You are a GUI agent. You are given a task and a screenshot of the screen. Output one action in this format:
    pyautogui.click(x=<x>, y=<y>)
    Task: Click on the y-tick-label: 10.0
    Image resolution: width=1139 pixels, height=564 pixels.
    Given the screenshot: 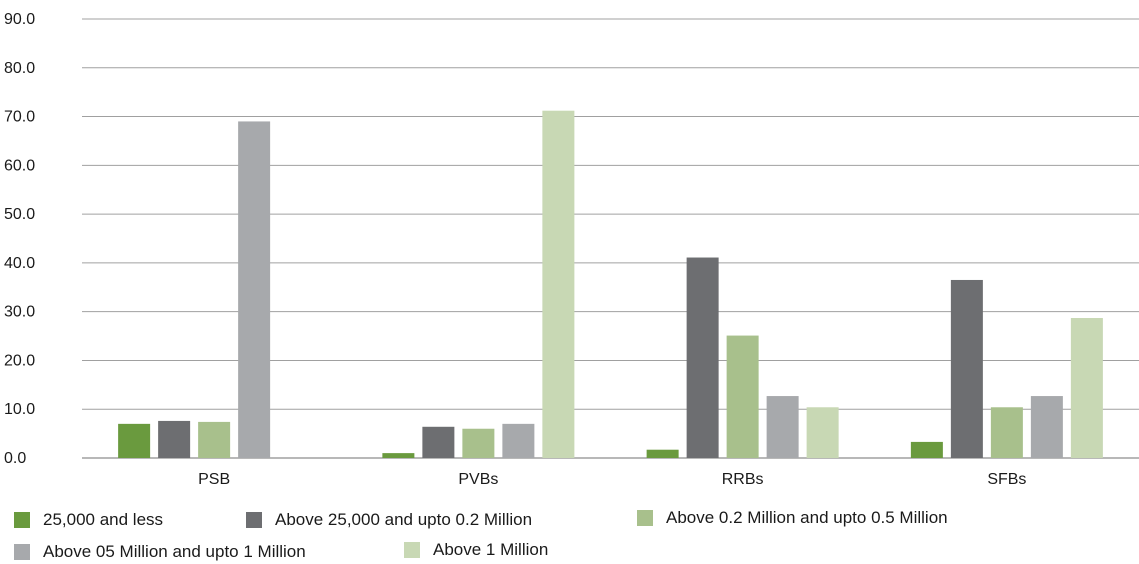 What is the action you would take?
    pyautogui.click(x=19, y=409)
    